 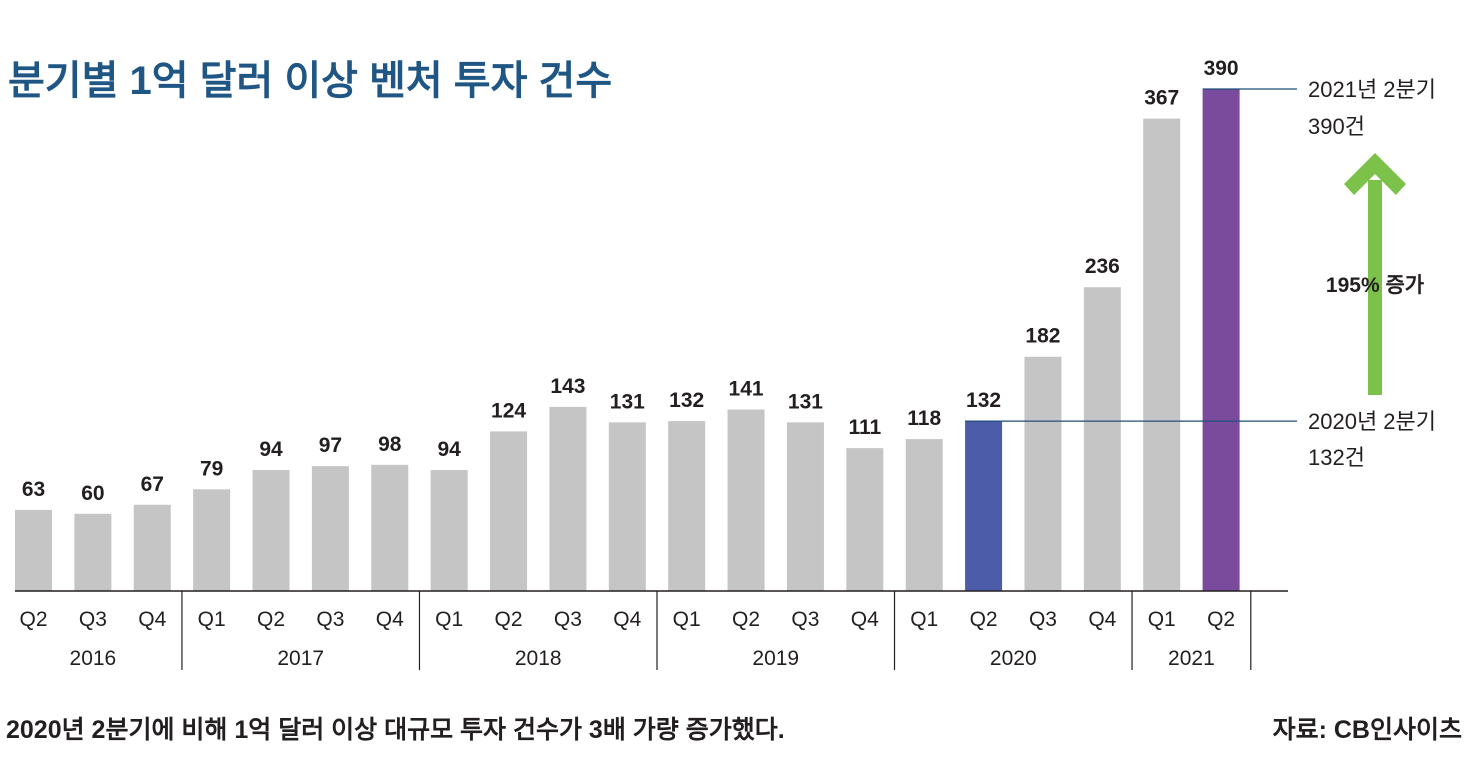 What do you see at coordinates (211, 468) in the screenshot?
I see `data-label: 79` at bounding box center [211, 468].